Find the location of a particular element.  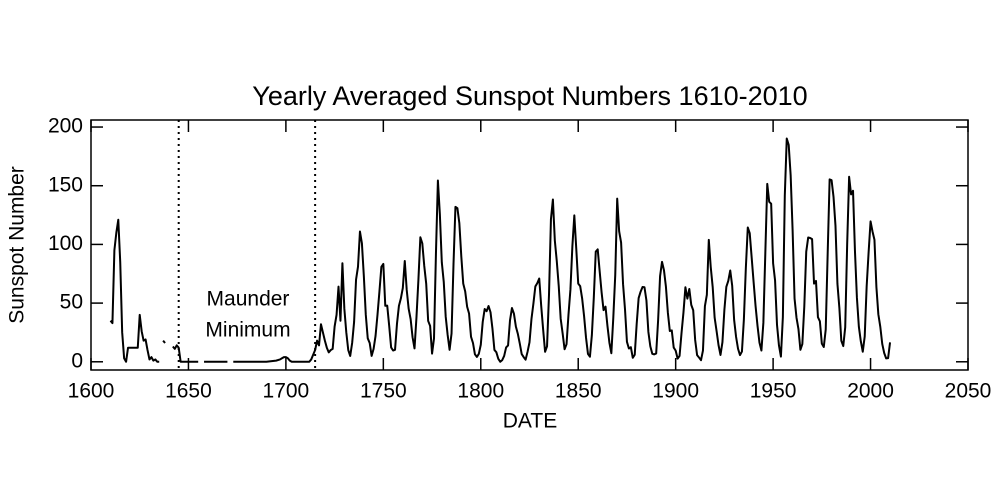

x-tick-label: 1850 is located at coordinates (578, 391).